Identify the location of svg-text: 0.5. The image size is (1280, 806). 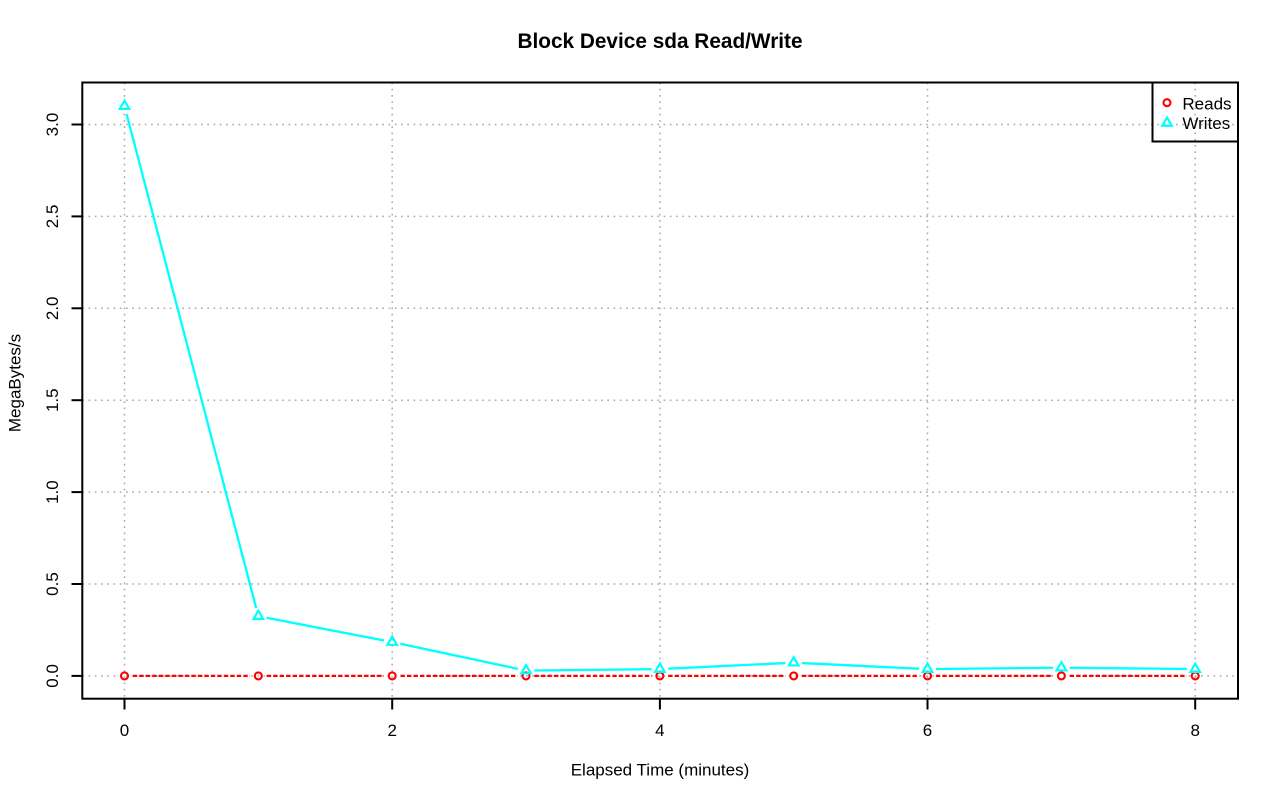
(52, 584).